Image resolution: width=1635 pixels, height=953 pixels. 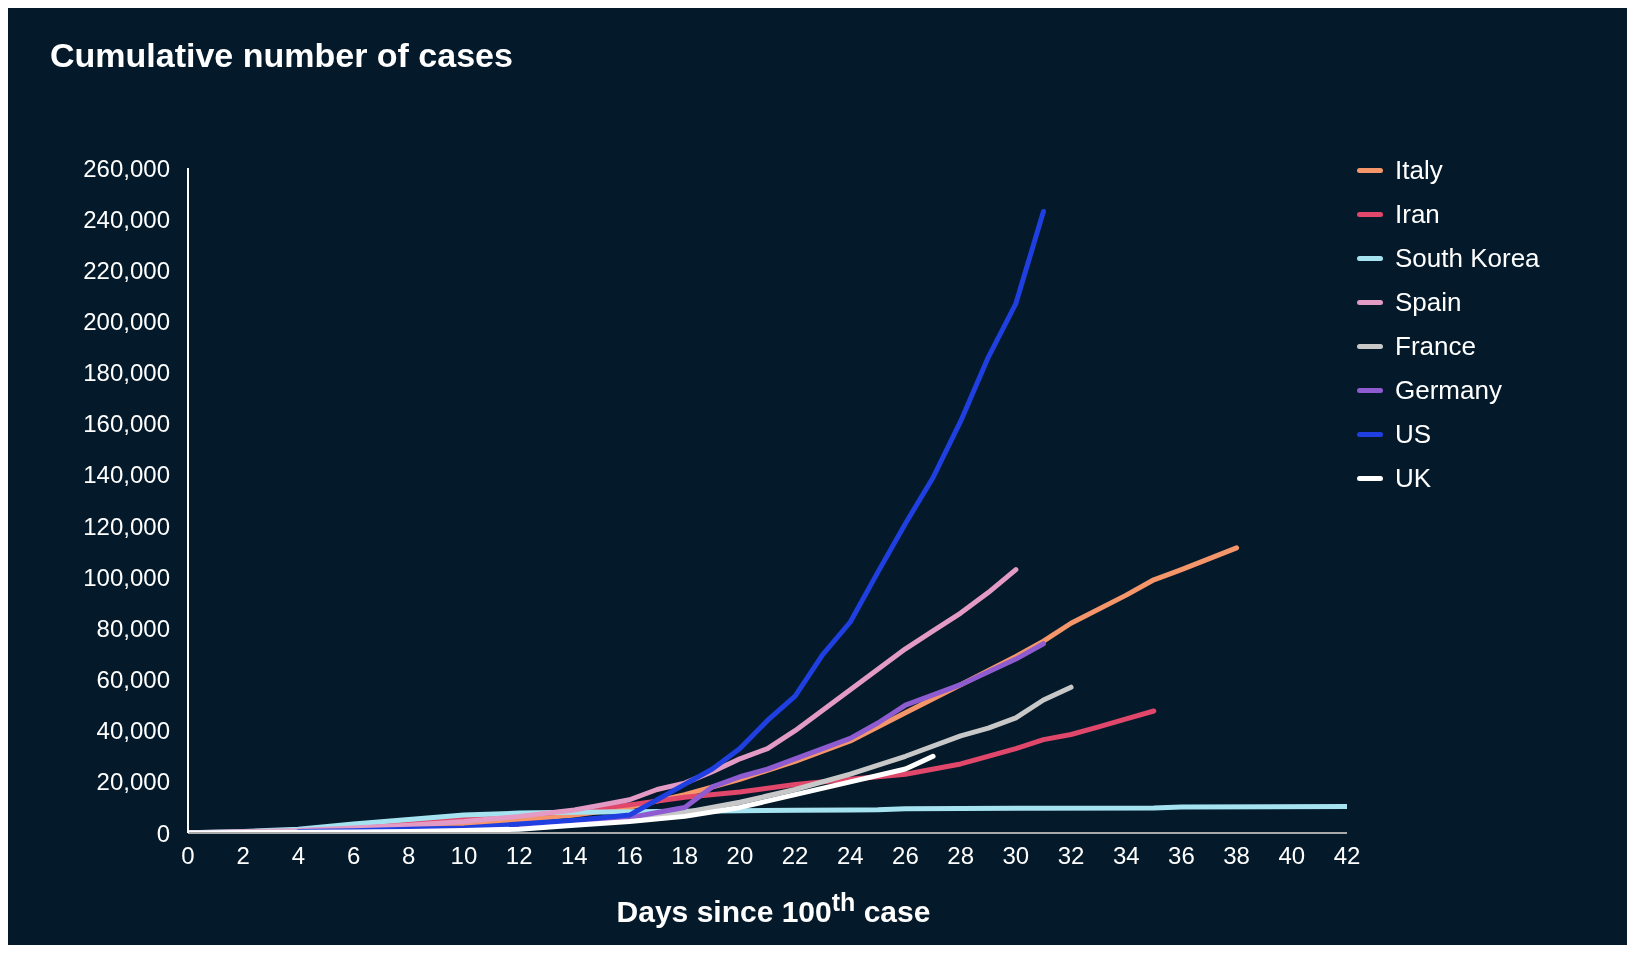 What do you see at coordinates (1448, 390) in the screenshot?
I see `legend-label: Germany` at bounding box center [1448, 390].